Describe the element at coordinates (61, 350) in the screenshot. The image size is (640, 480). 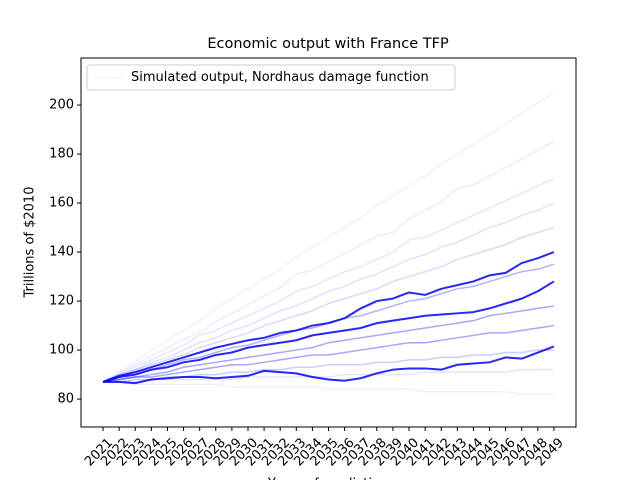
I see `y-tick-label: 100` at that location.